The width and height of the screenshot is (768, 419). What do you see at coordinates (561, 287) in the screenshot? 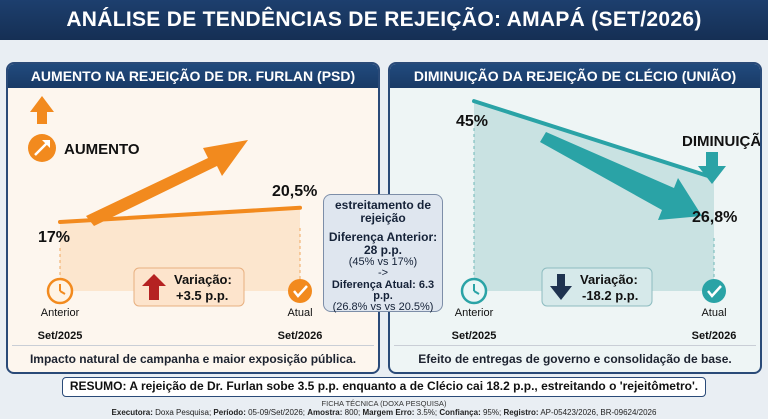
I see `navy-down-arrow-icon` at bounding box center [561, 287].